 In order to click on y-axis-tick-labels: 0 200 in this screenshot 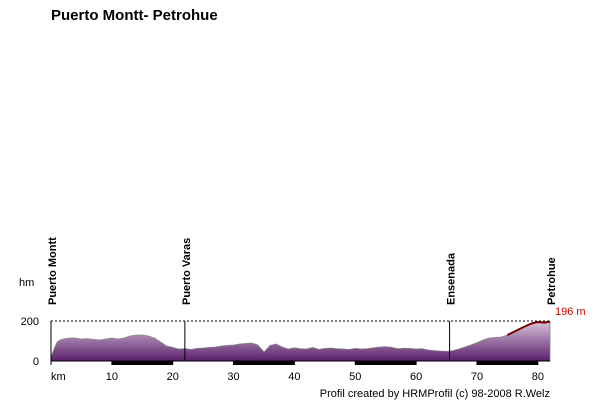, I will do `click(30, 342)`.